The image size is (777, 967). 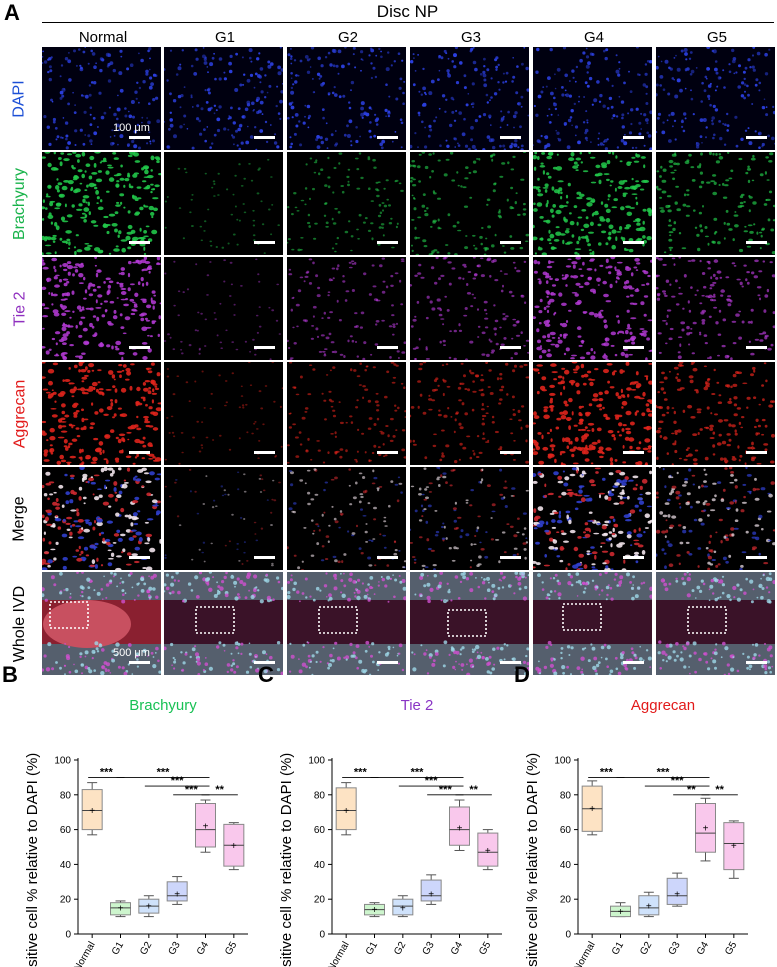 What do you see at coordinates (223, 413) in the screenshot?
I see `micrograph-aggrecan-g1` at bounding box center [223, 413].